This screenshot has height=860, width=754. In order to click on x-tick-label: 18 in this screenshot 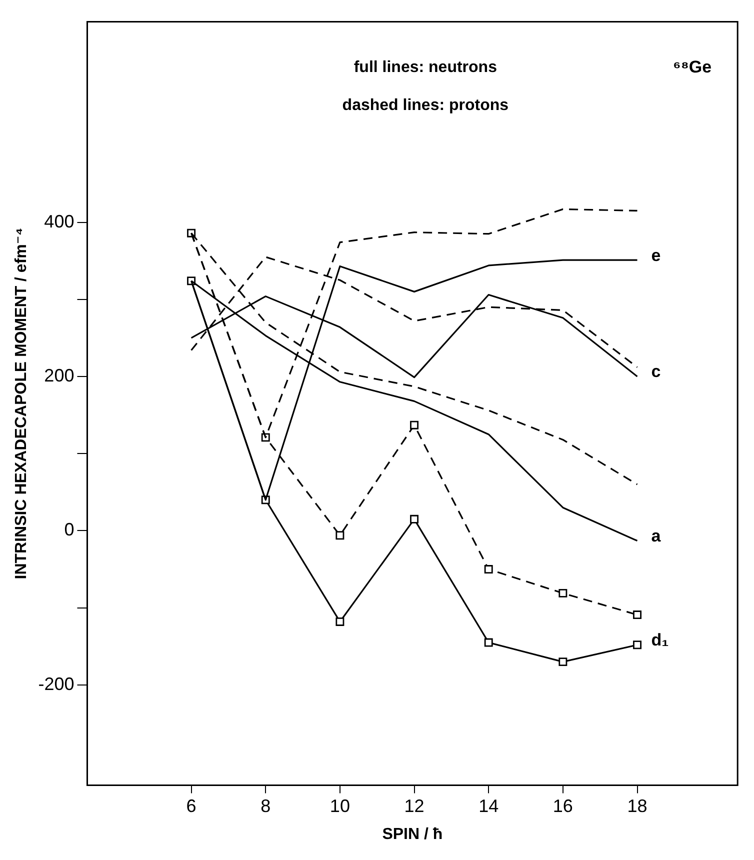, I will do `click(637, 806)`.